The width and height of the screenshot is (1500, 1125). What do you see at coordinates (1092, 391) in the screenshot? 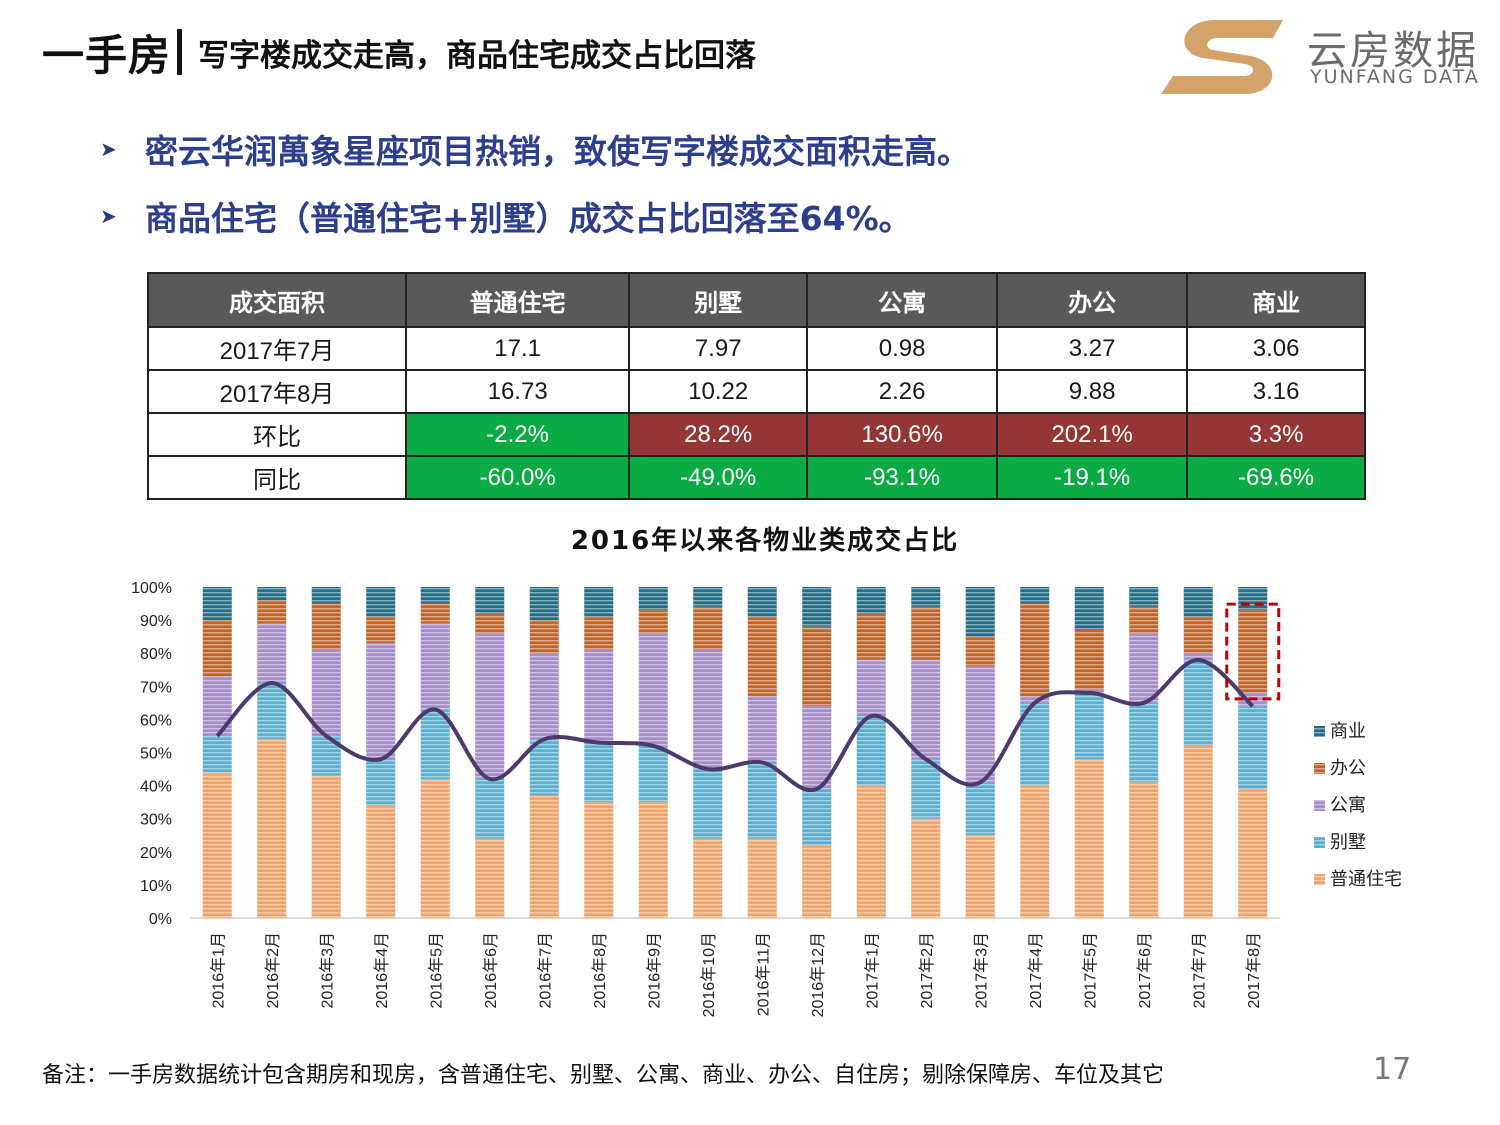
I see `table-cell: 9.88` at bounding box center [1092, 391].